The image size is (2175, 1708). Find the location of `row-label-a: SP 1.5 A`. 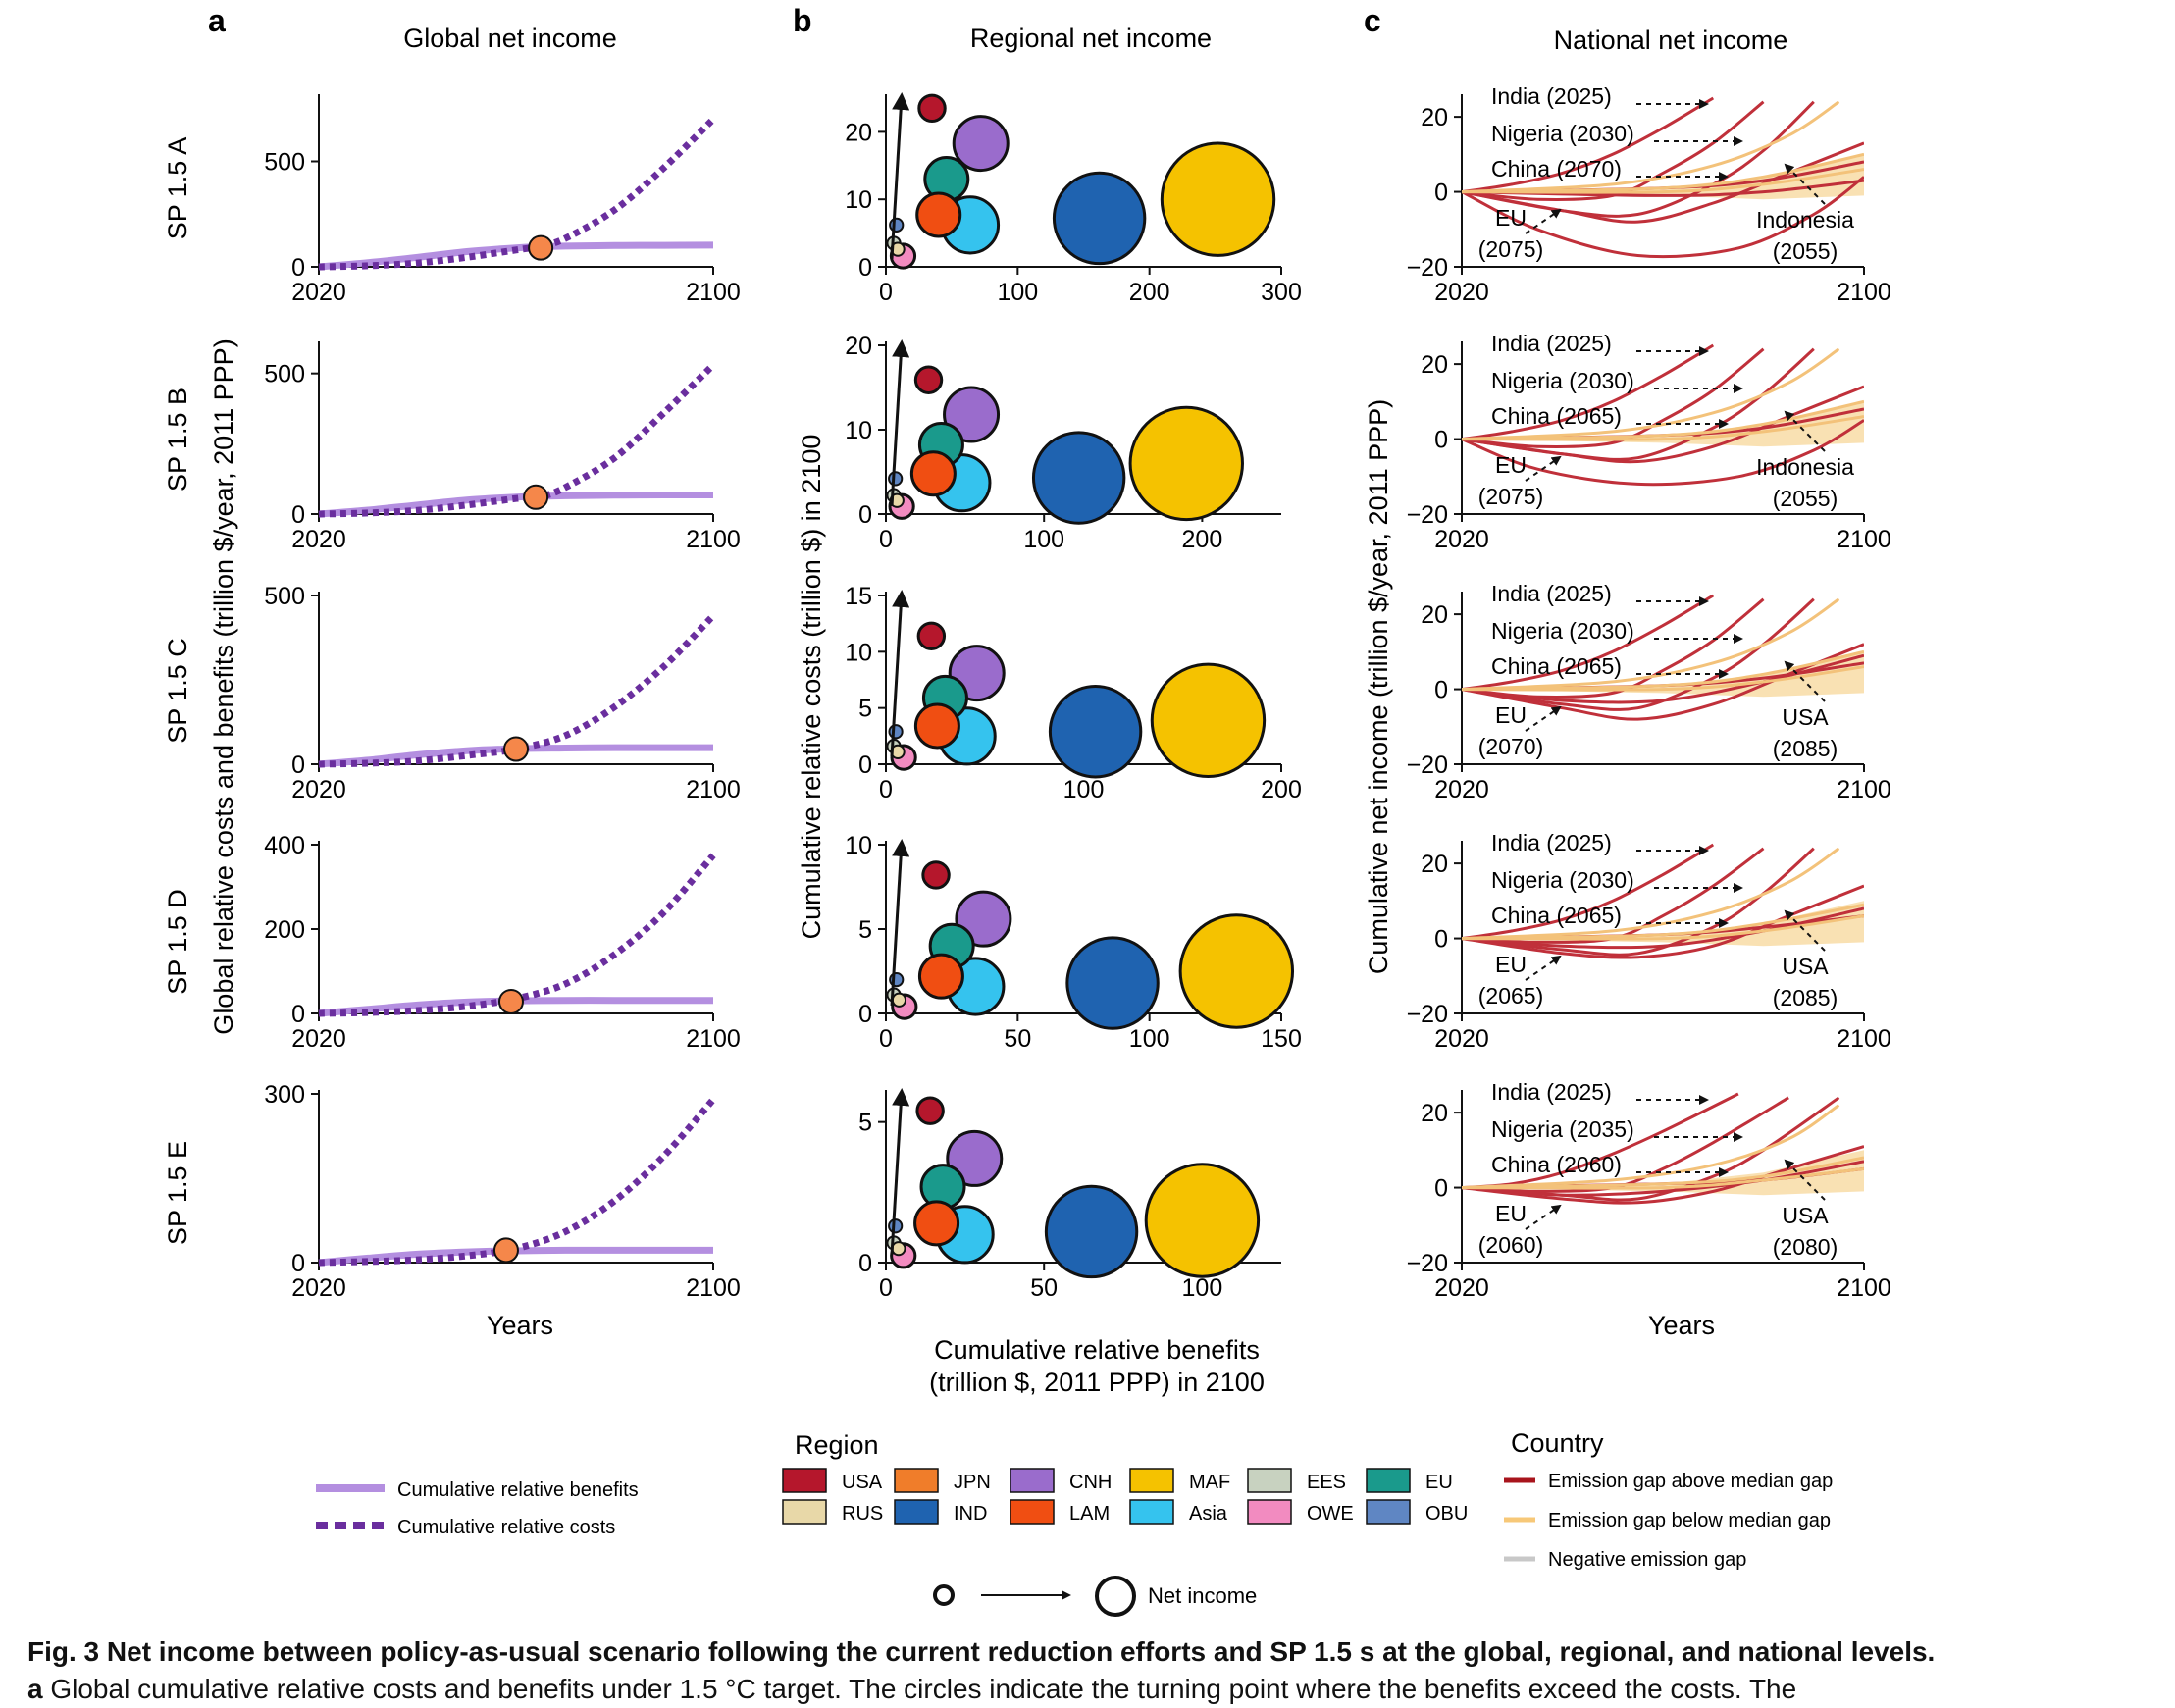

row-label-a: SP 1.5 A is located at coordinates (177, 188).